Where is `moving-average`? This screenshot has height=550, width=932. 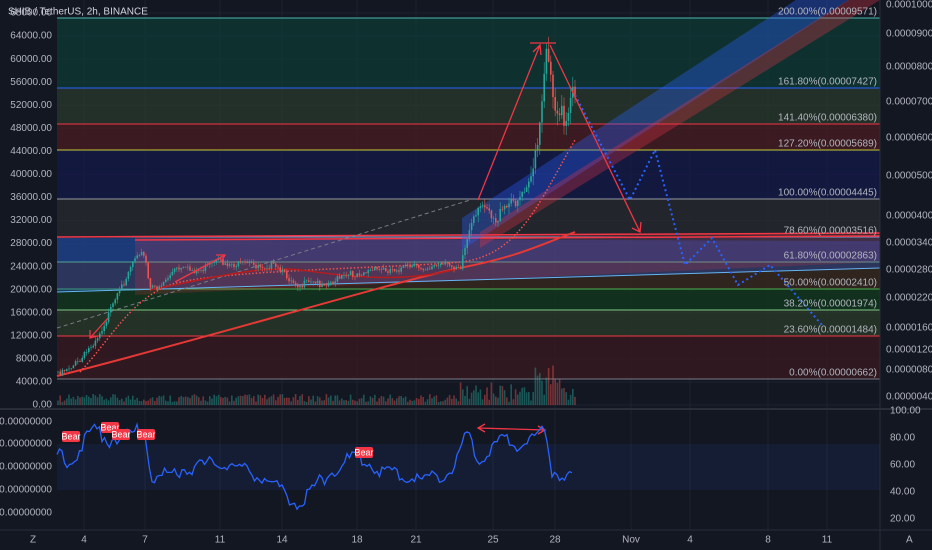
moving-average is located at coordinates (316, 304).